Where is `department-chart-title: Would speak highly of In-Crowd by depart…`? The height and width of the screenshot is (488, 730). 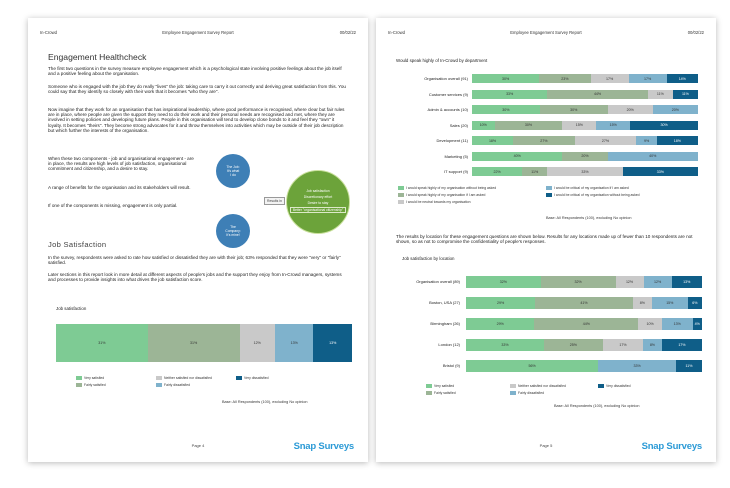
department-chart-title: Would speak highly of In-Crowd by depart… is located at coordinates (442, 60).